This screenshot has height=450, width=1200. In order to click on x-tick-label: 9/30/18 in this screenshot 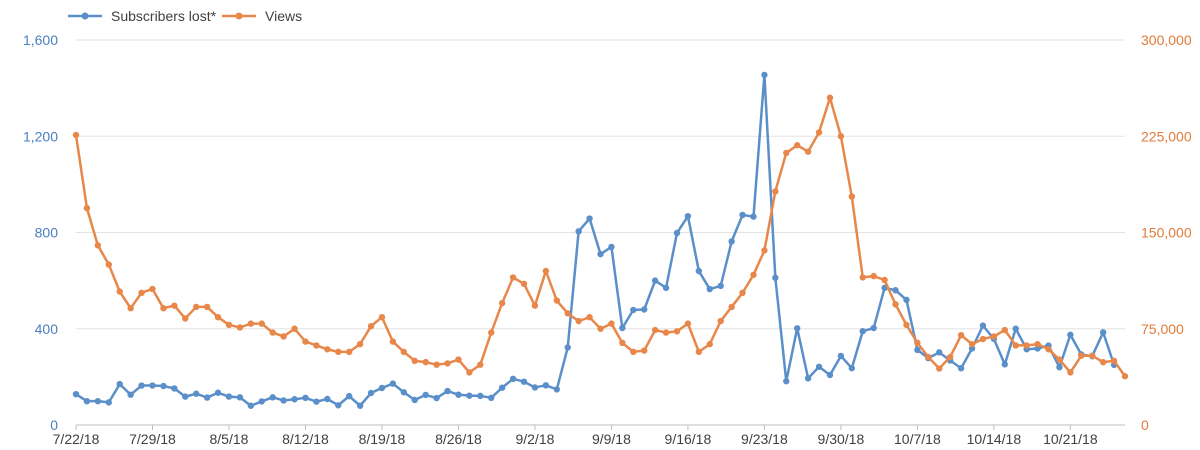, I will do `click(841, 439)`.